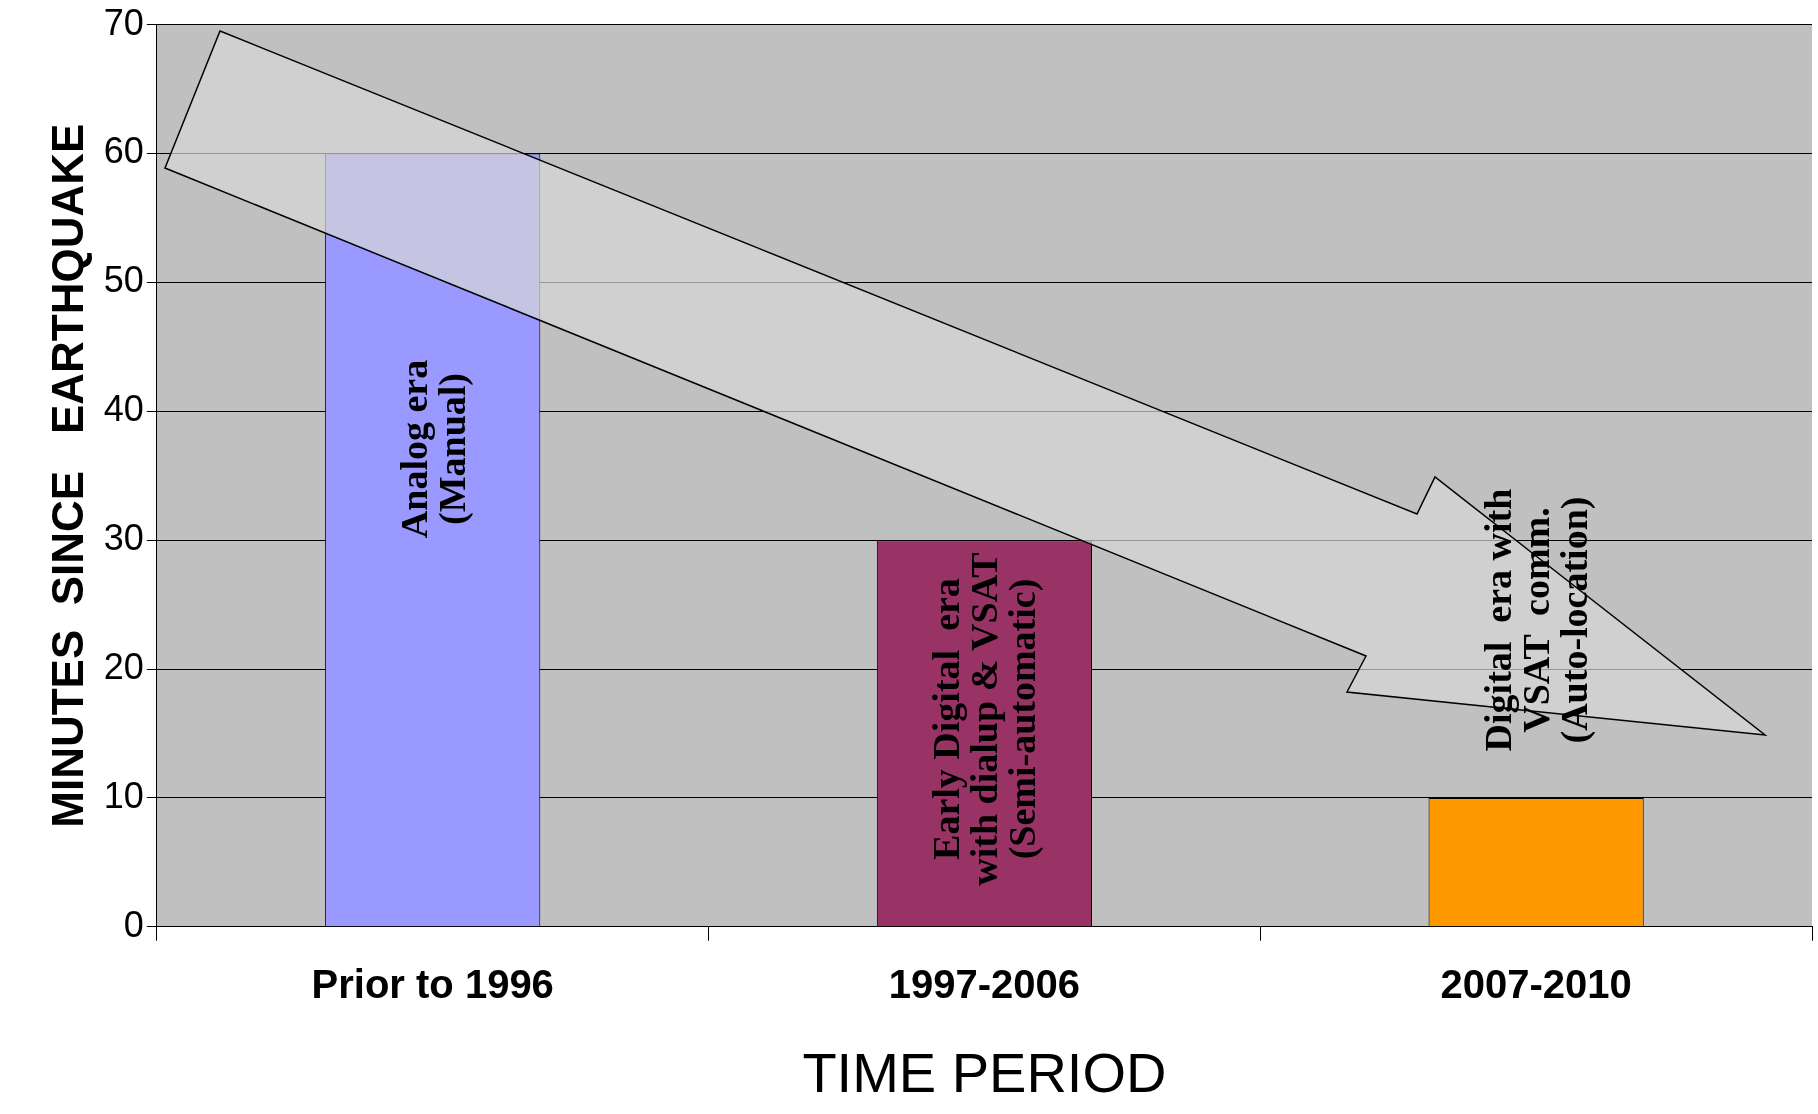  Describe the element at coordinates (984, 1072) in the screenshot. I see `x-axis-title: TIME PERIOD` at that location.